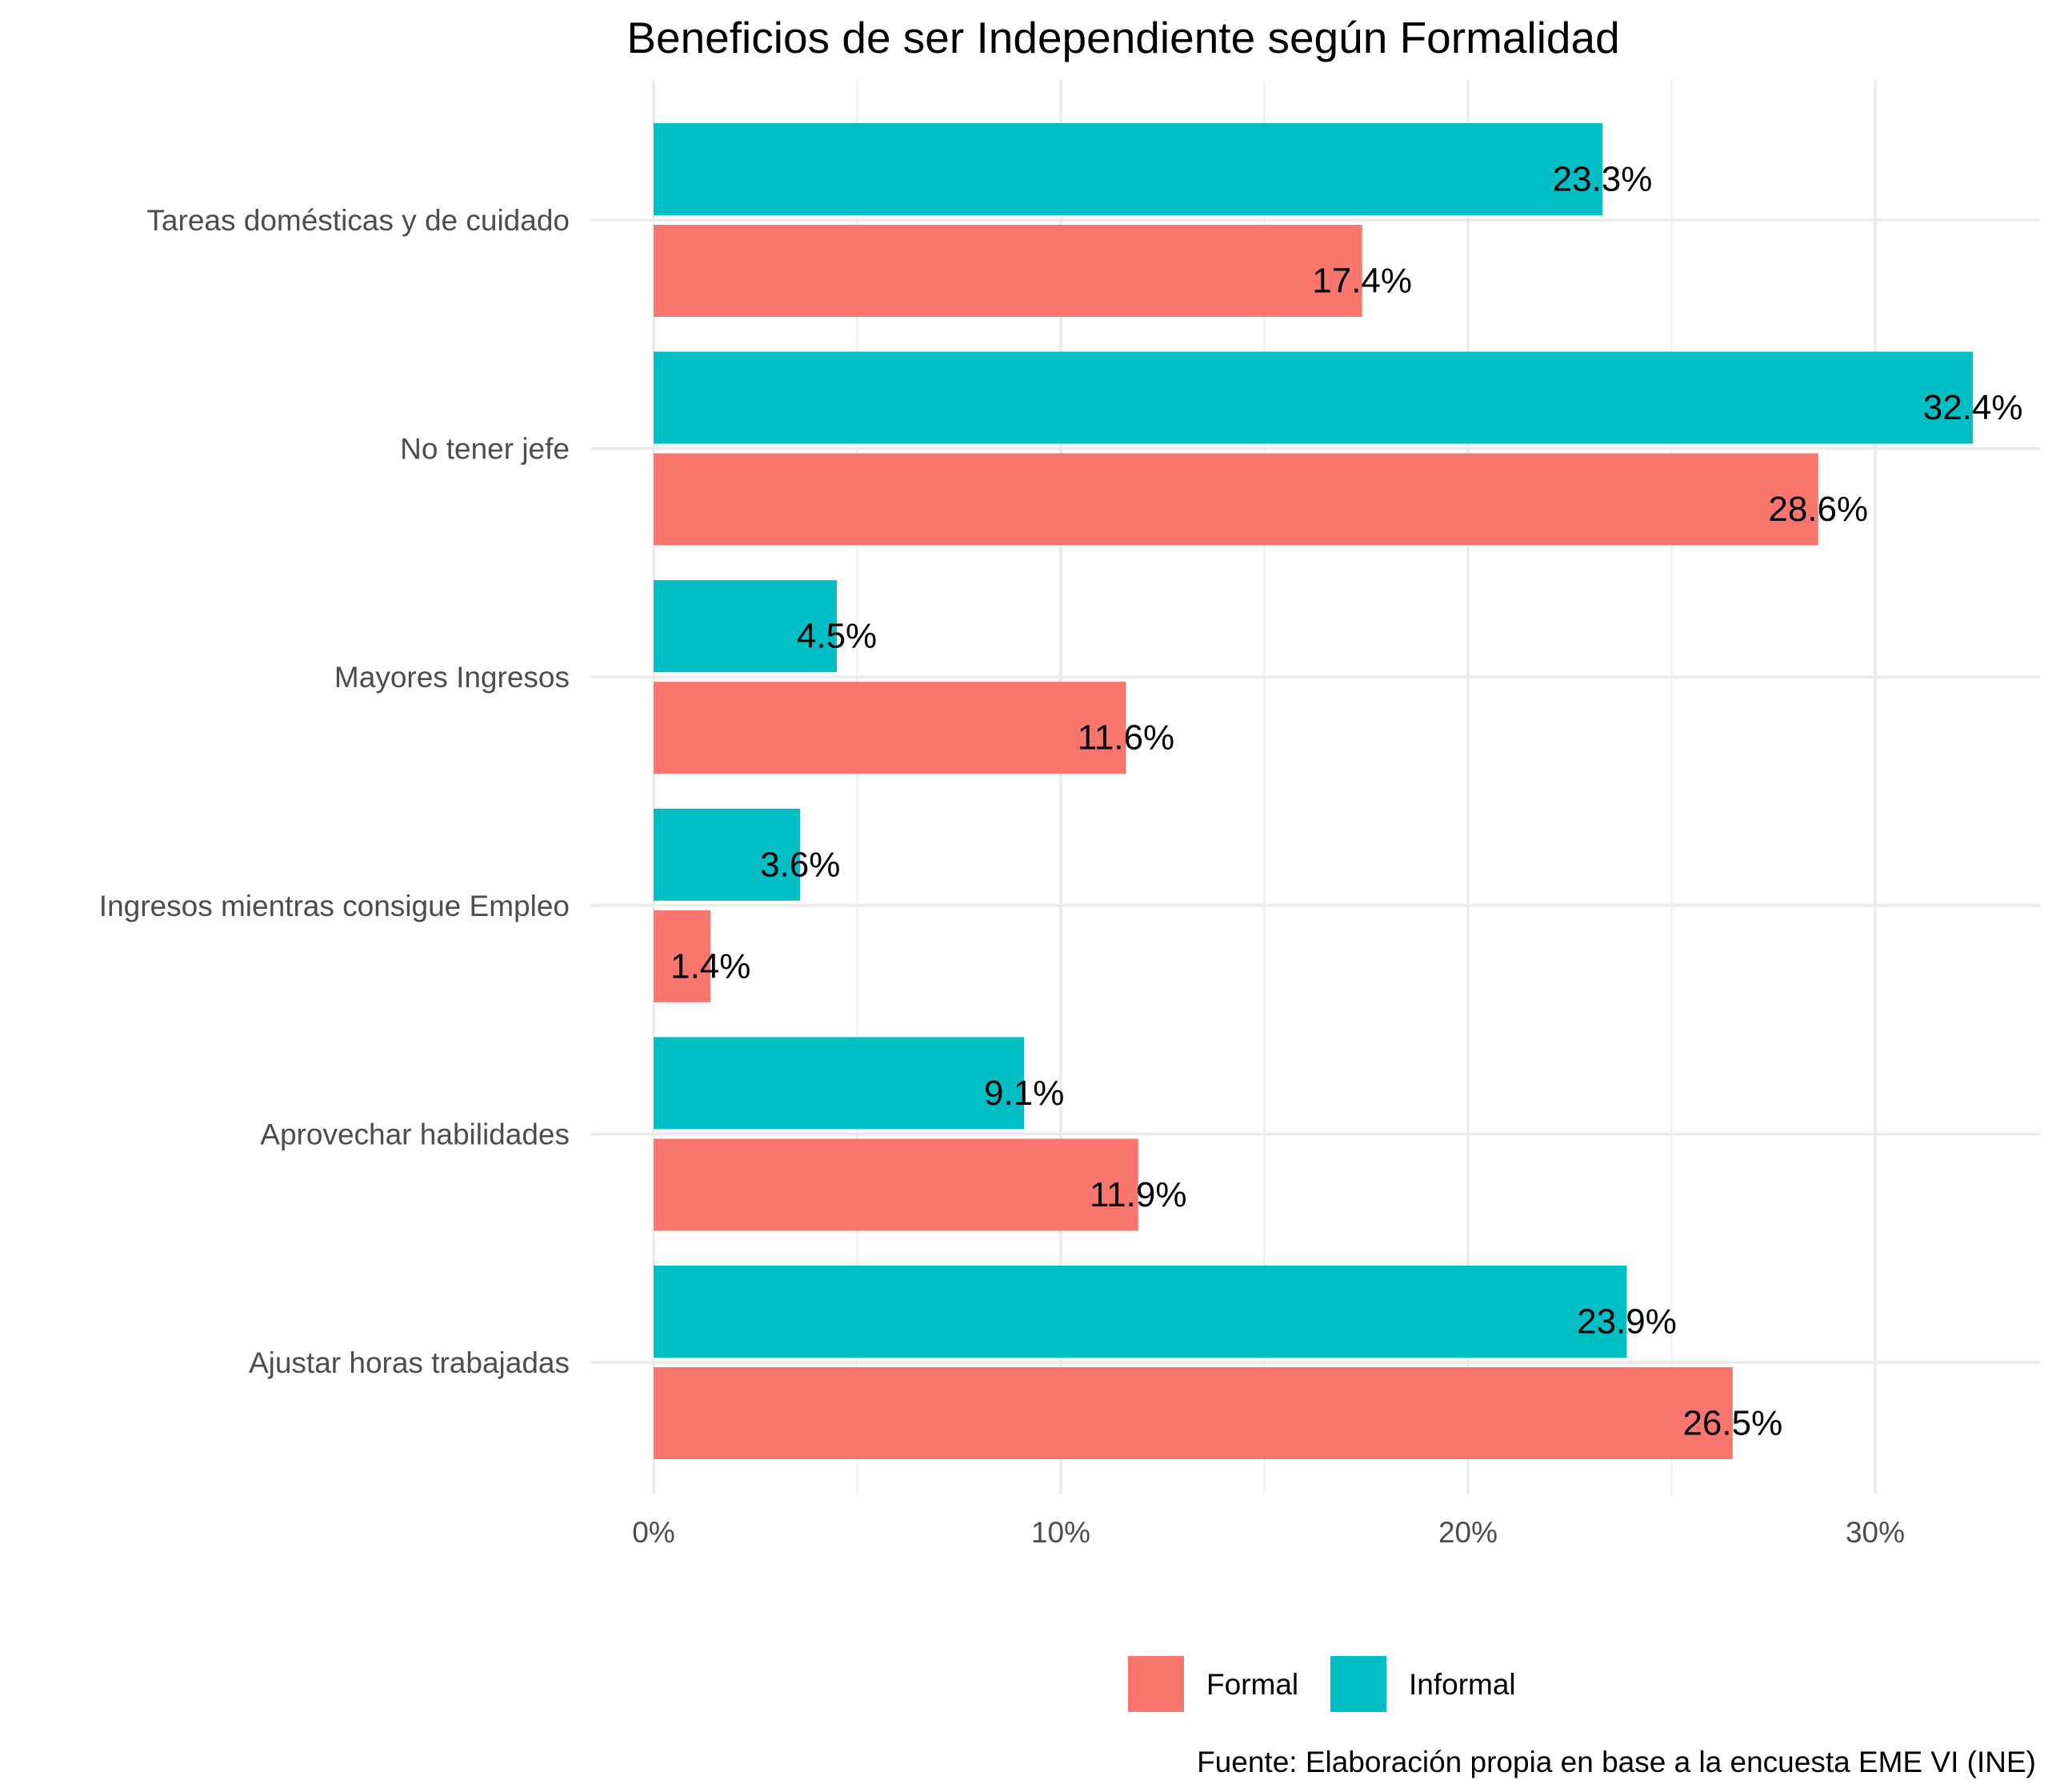  Describe the element at coordinates (1875, 1532) in the screenshot. I see `x-tick-label: 30%` at that location.